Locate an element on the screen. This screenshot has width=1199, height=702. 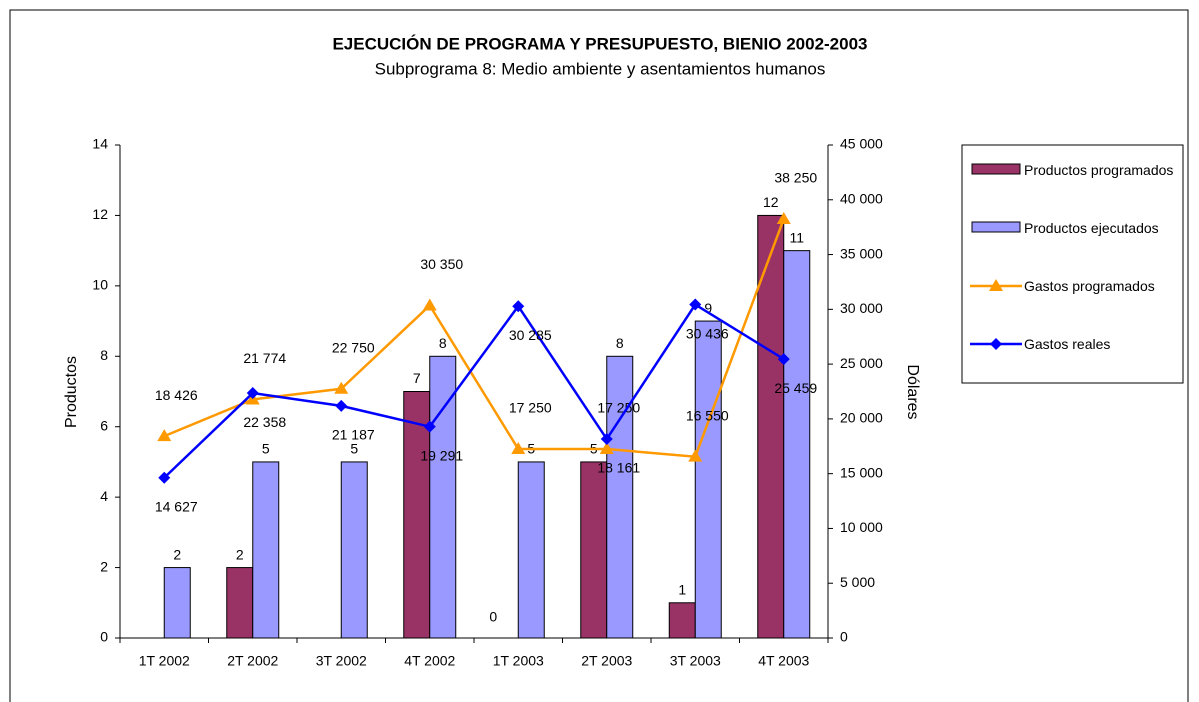
line-label: 30 436 is located at coordinates (707, 333).